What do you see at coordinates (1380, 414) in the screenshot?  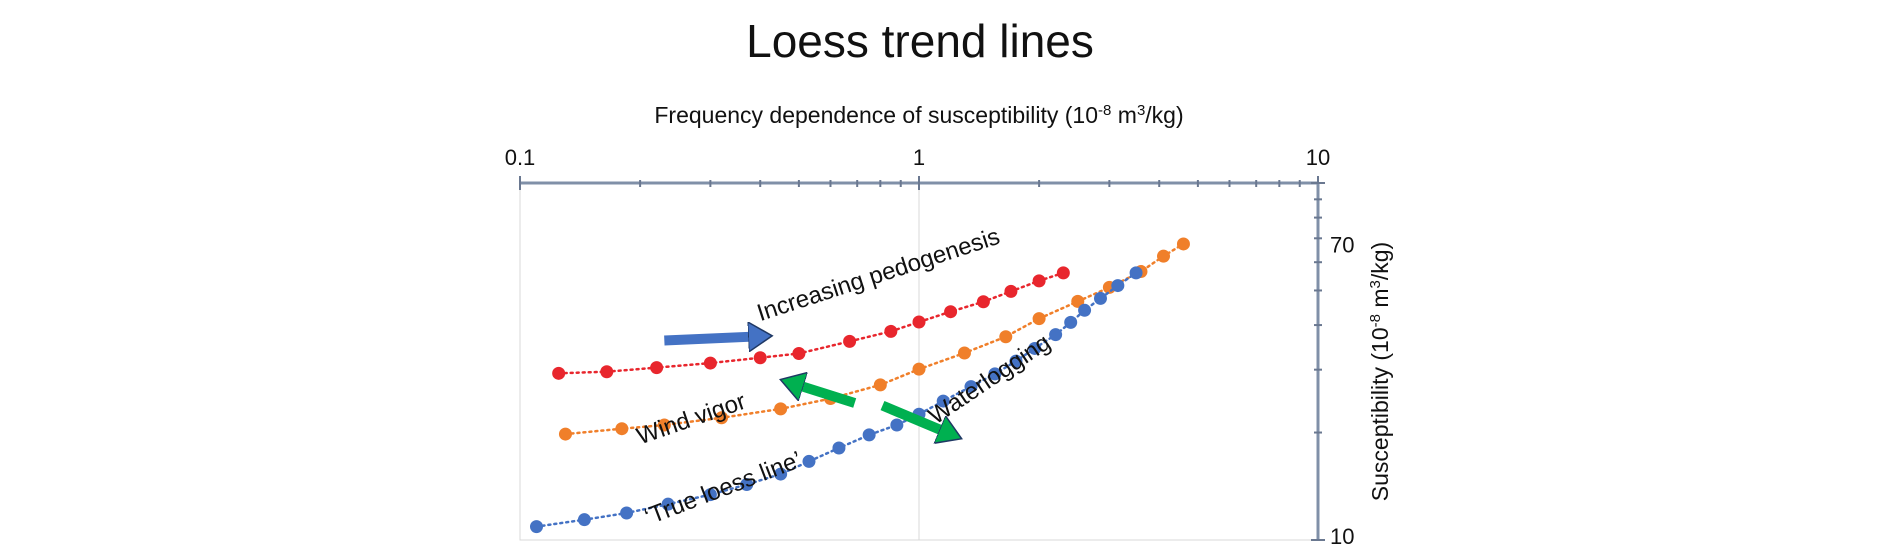 I see `y-axis-title-part: Susceptibility (10` at bounding box center [1380, 414].